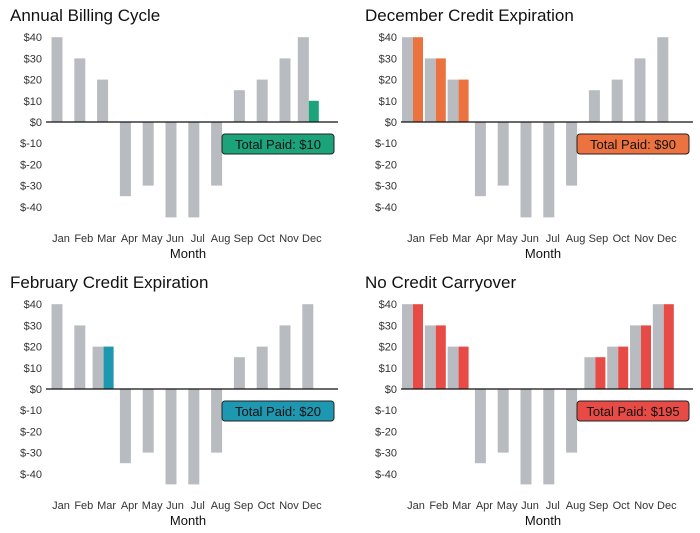 This screenshot has height=533, width=700. I want to click on y-tick-label: $10, so click(388, 102).